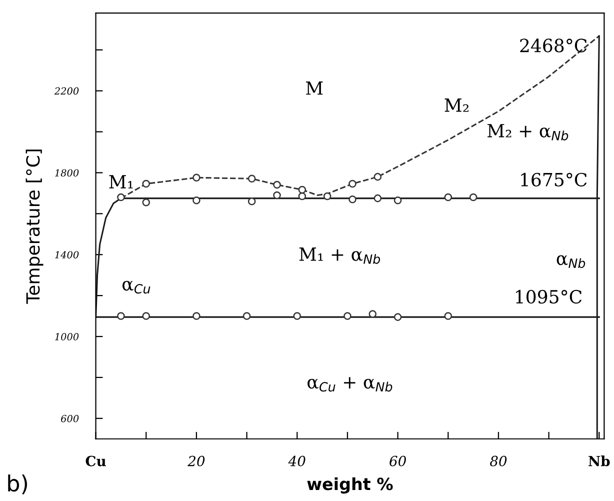 The width and height of the screenshot is (614, 501). What do you see at coordinates (66, 91) in the screenshot?
I see `y-tick-label: 2200` at bounding box center [66, 91].